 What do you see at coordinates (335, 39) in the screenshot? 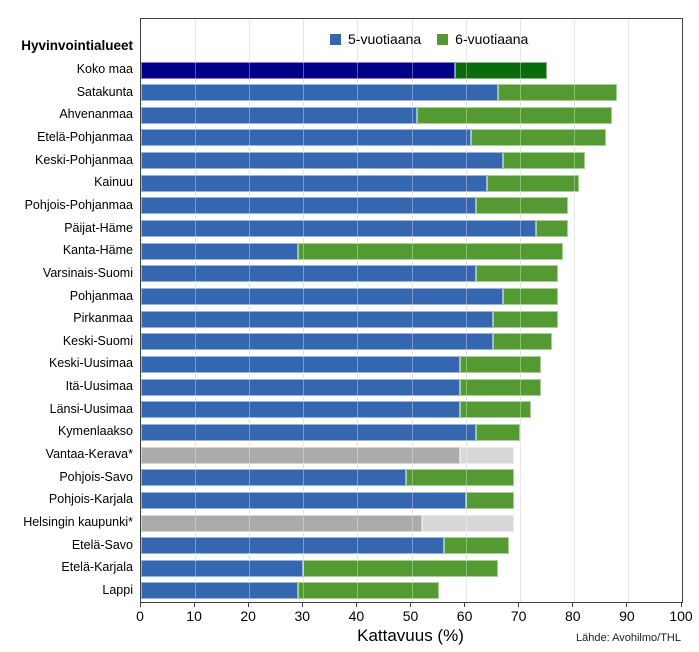
I see `legend-swatch-5v` at bounding box center [335, 39].